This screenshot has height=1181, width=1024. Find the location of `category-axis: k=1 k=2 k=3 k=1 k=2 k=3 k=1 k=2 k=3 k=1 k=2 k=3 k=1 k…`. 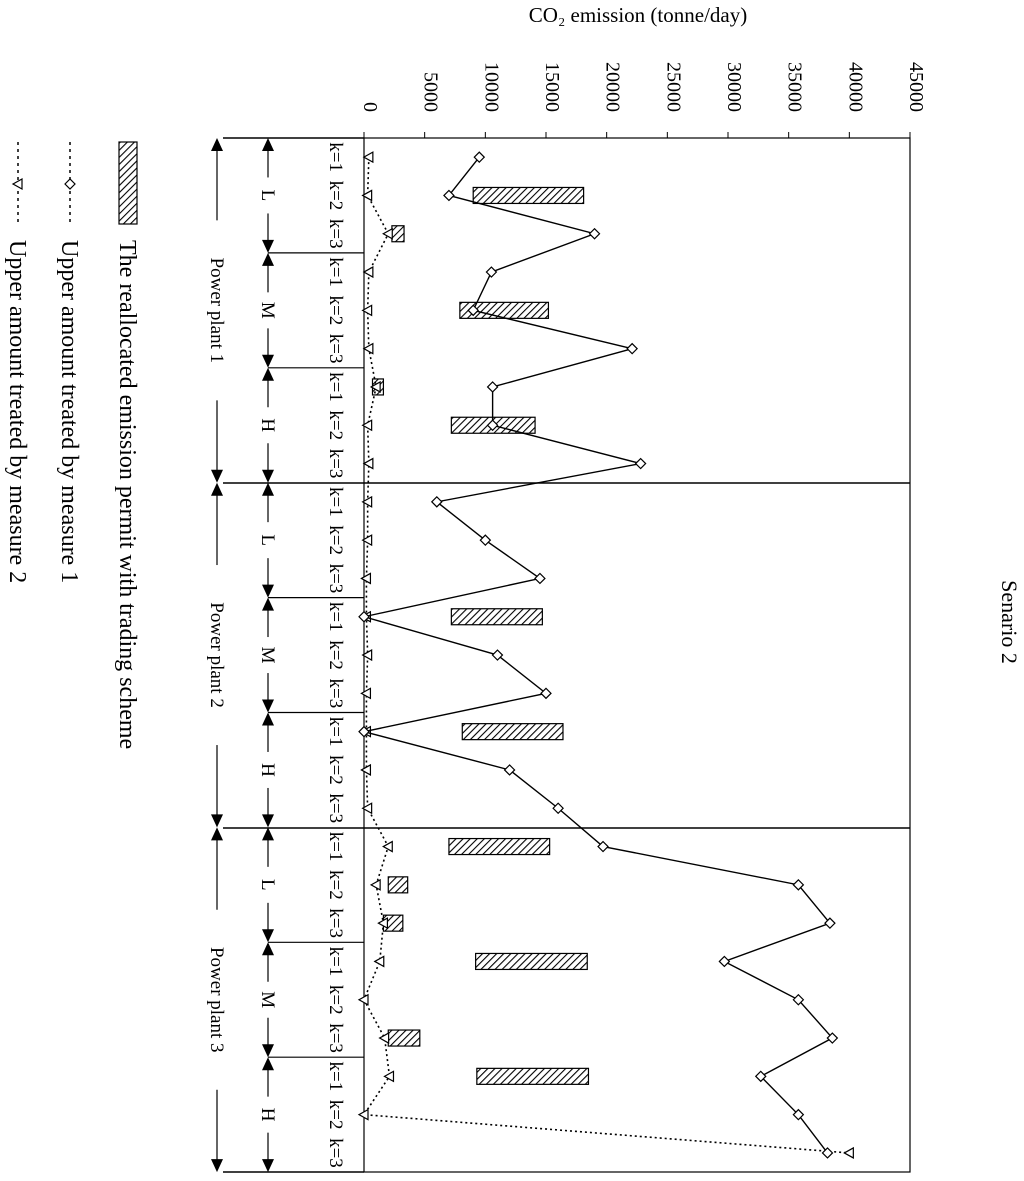

category-axis: k=1 k=2 k=3 k=1 k=2 k=3 k=1 k=2 k=3 k=1 k=2 k=3 k=1 k… is located at coordinates (285, 655).